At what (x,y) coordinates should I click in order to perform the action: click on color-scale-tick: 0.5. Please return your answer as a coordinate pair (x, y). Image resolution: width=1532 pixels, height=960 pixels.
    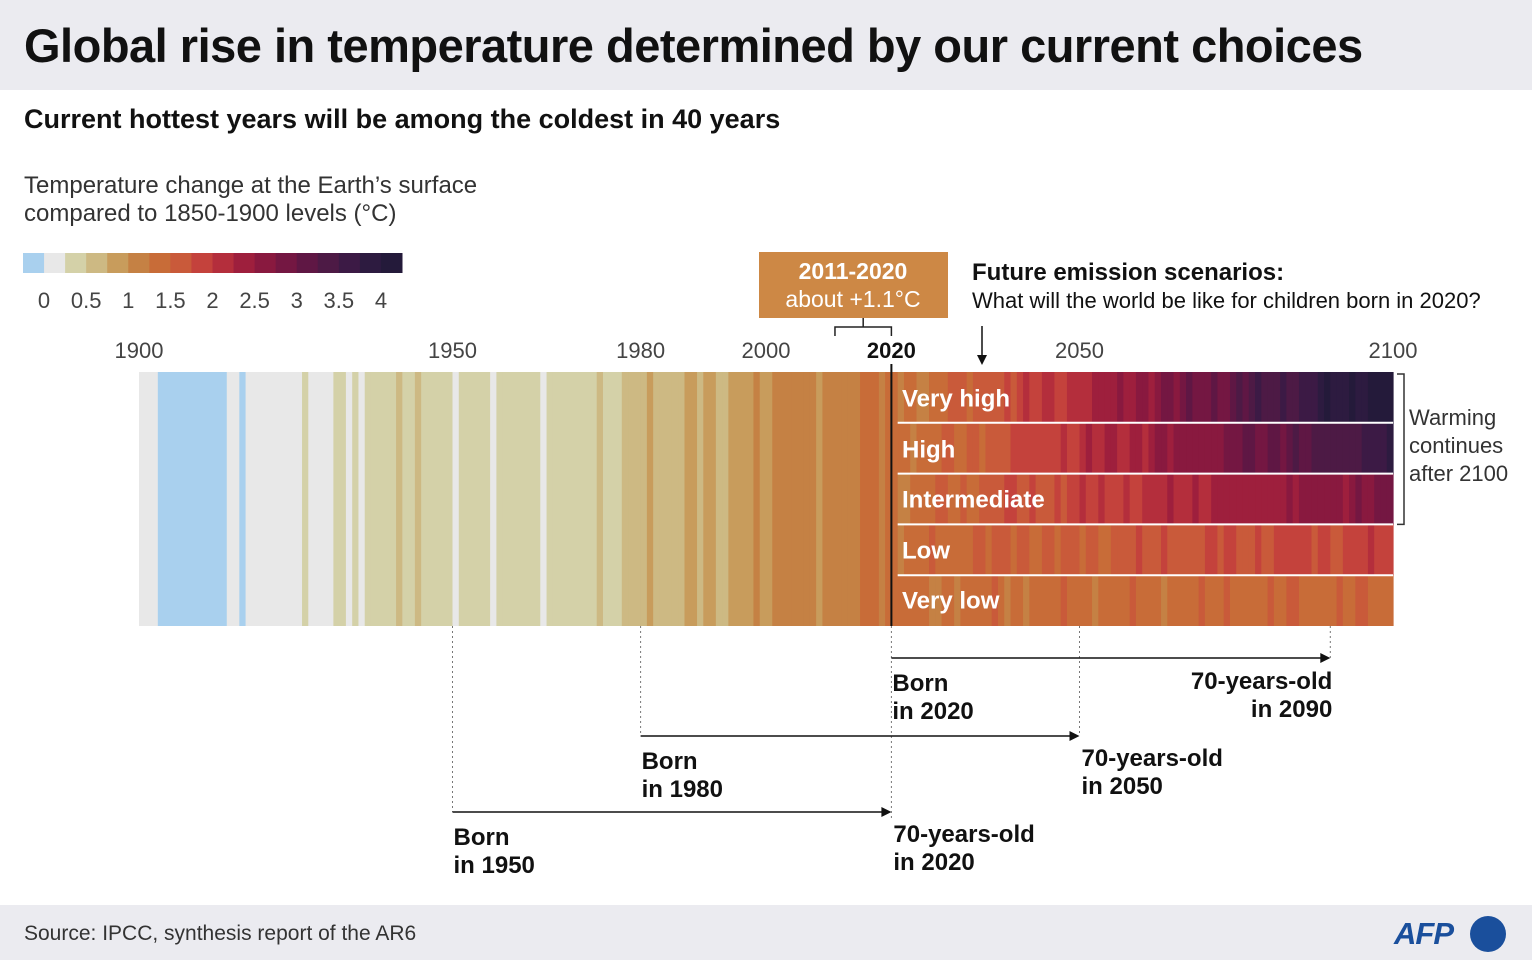
    Looking at the image, I should click on (86, 300).